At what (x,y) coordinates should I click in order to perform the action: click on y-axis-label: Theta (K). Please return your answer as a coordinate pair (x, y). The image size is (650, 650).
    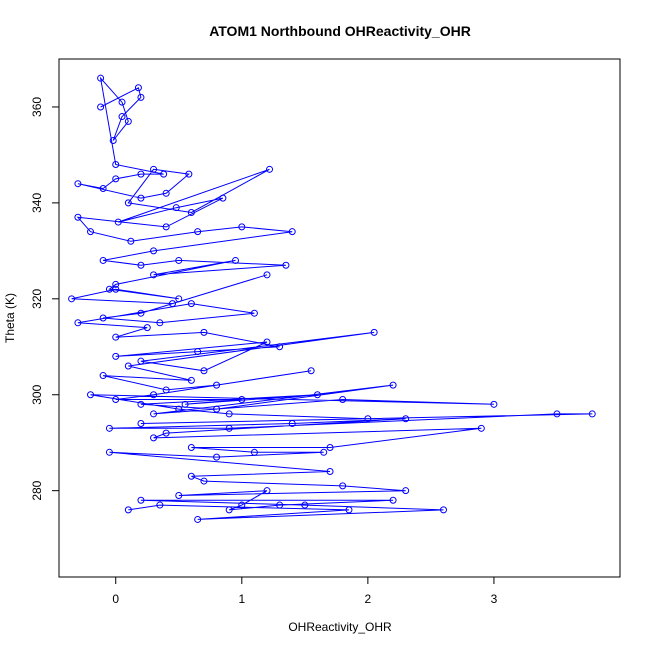
    Looking at the image, I should click on (10, 318).